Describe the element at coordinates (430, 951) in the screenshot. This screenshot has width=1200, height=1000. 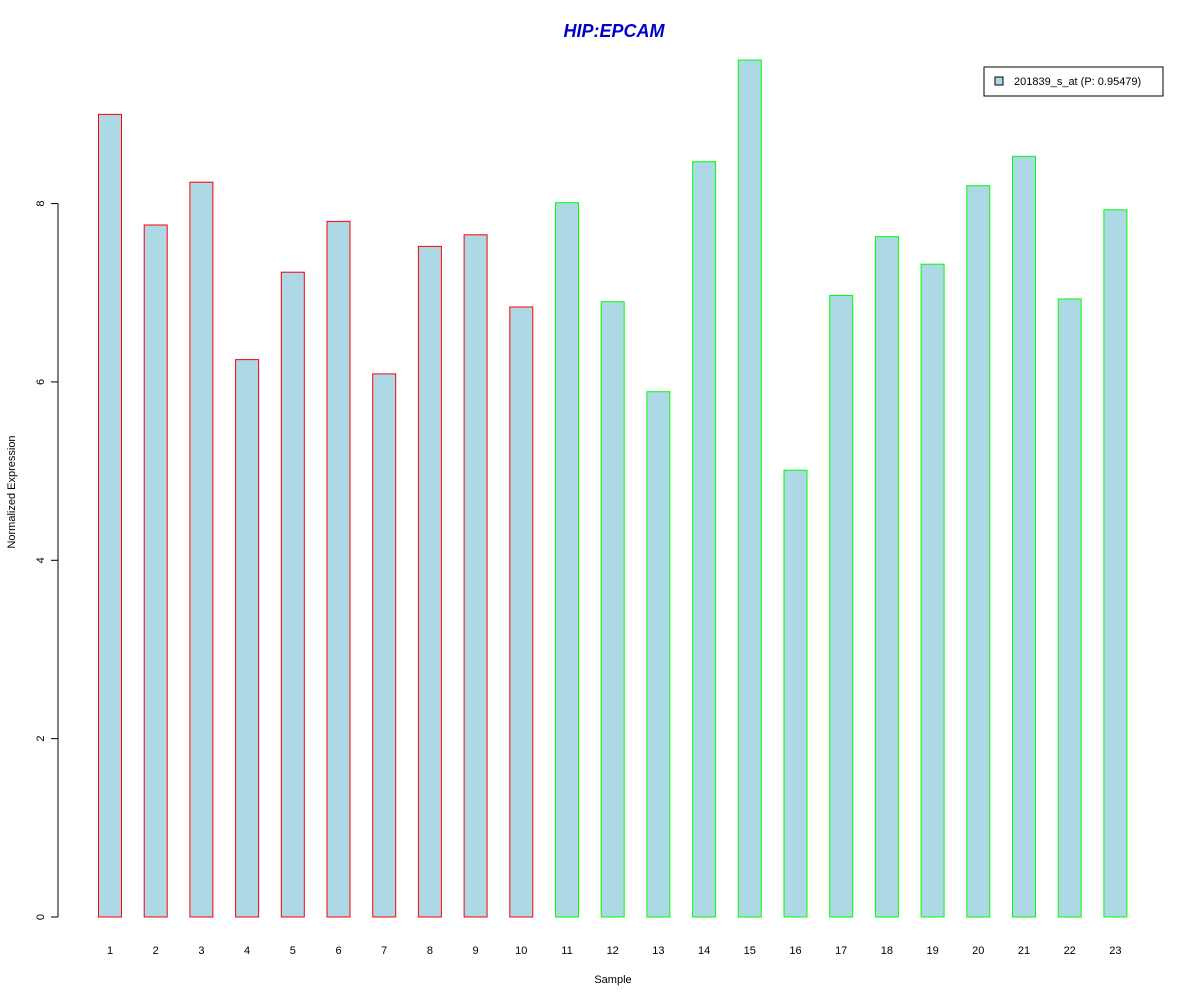
I see `x-tick-label: 8` at that location.